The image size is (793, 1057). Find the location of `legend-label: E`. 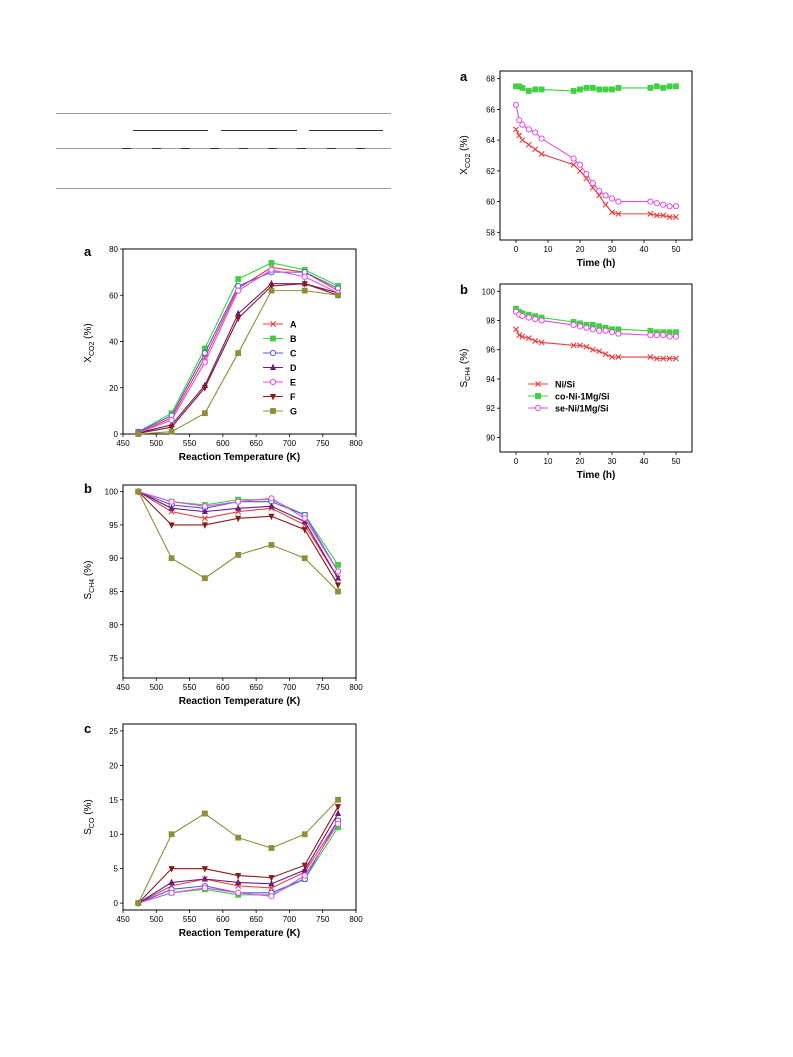

legend-label: E is located at coordinates (293, 383).